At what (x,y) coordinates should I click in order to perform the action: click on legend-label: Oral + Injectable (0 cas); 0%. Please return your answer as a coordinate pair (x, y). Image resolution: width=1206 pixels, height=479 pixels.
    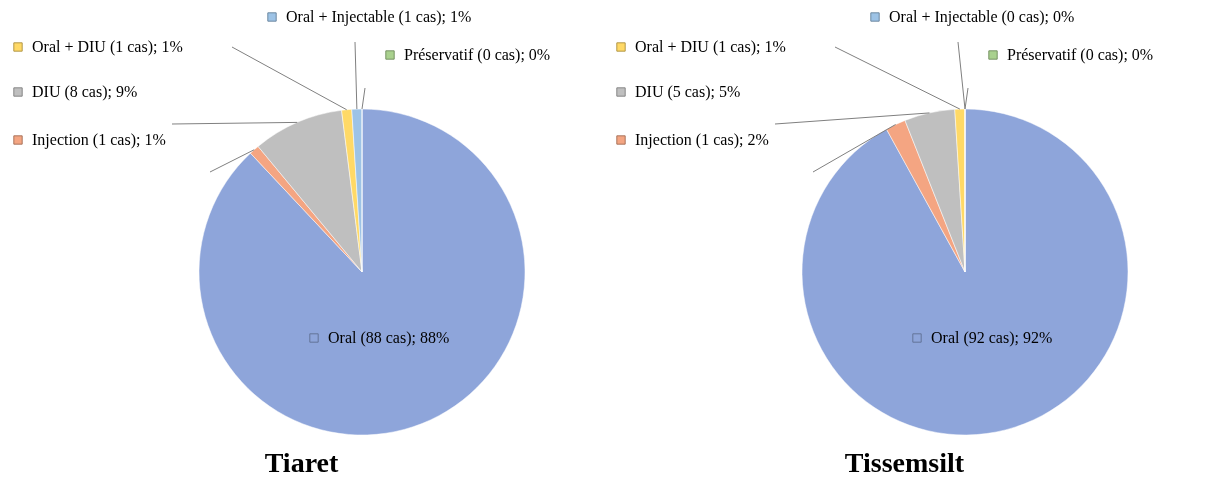
    Looking at the image, I should click on (982, 17).